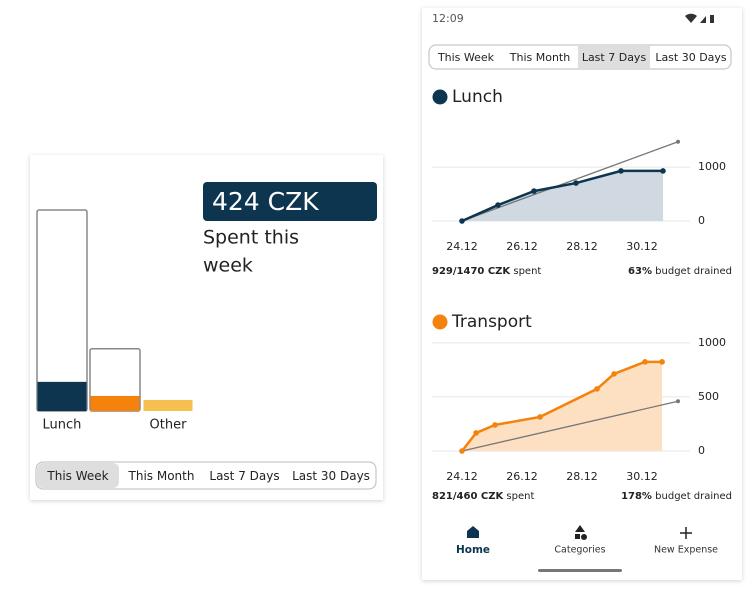  What do you see at coordinates (636, 496) in the screenshot?
I see `drained: 178%` at bounding box center [636, 496].